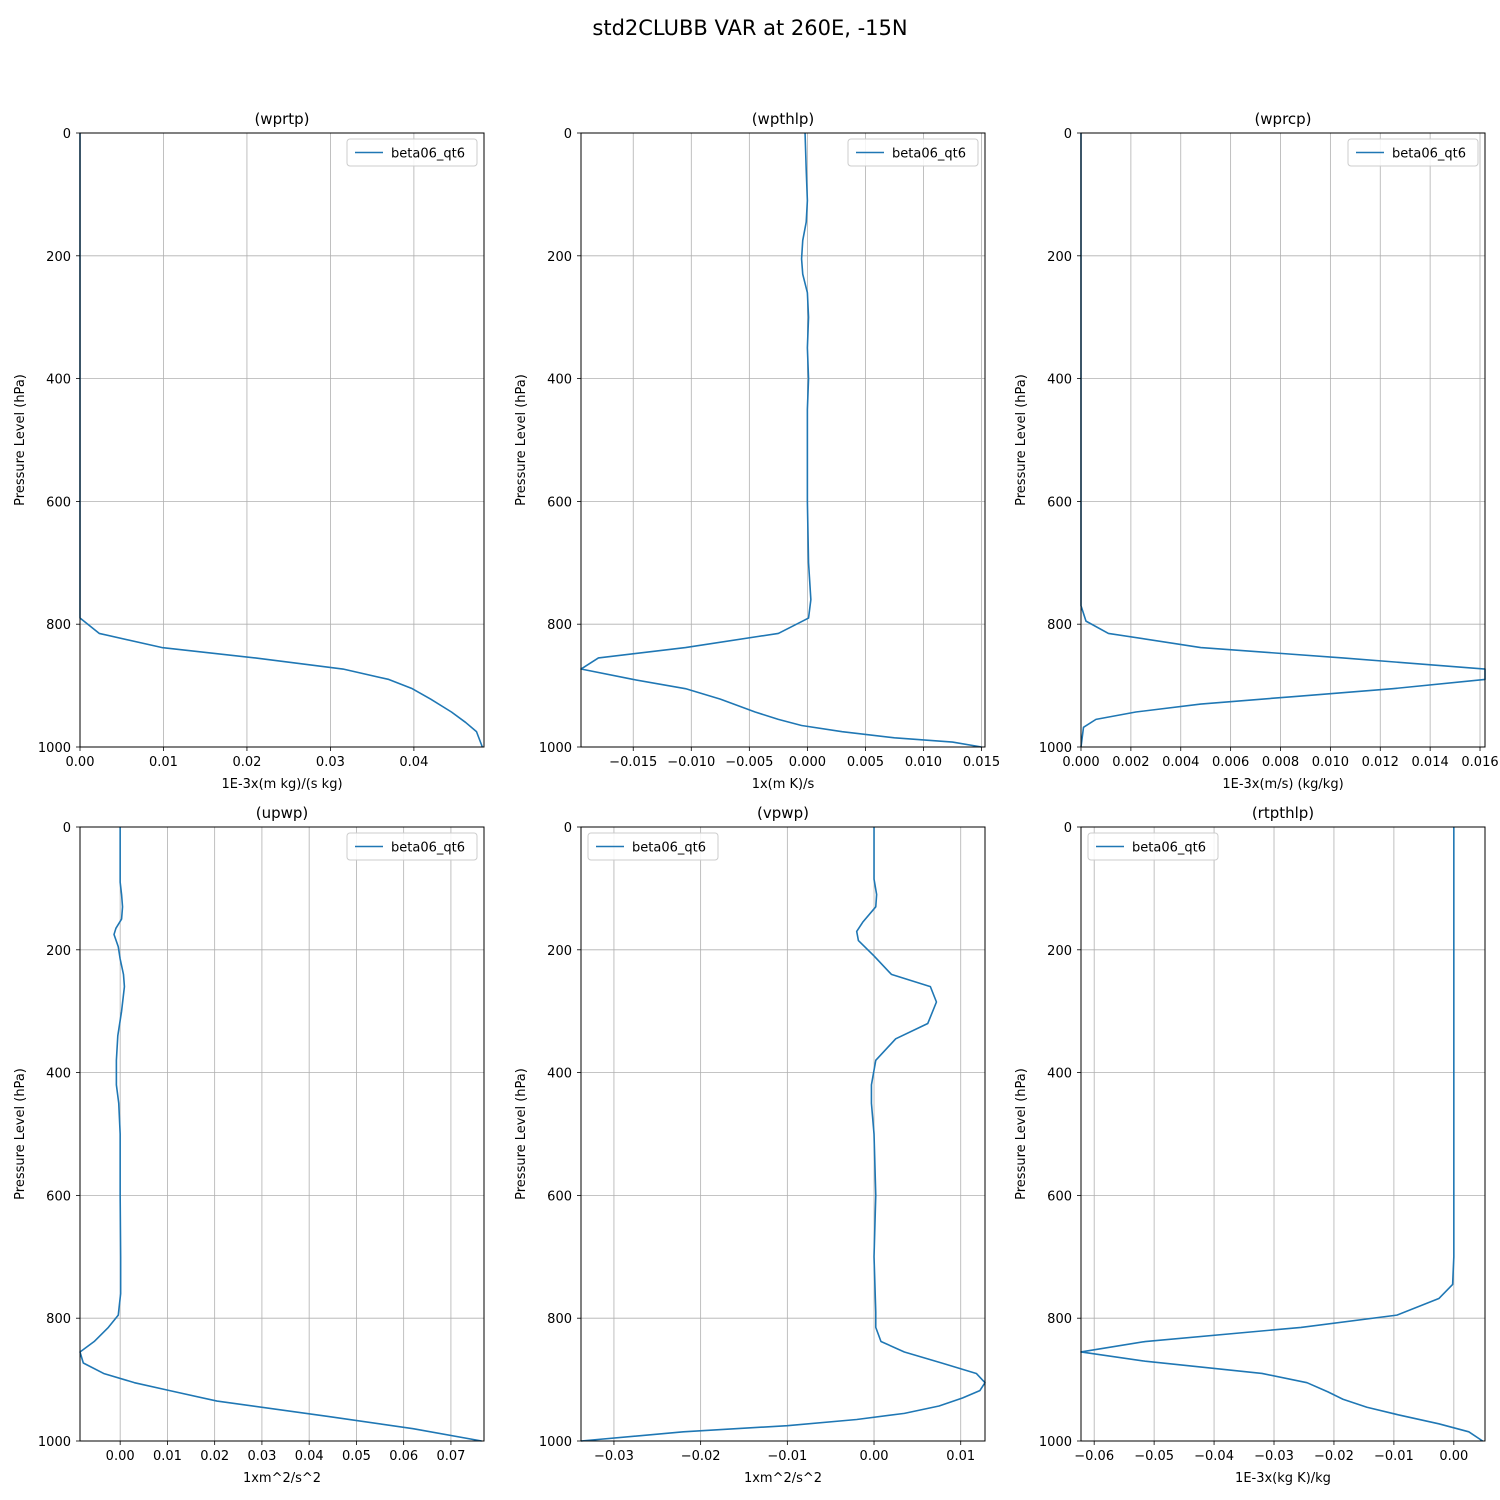 This screenshot has width=1500, height=1500. What do you see at coordinates (783, 813) in the screenshot?
I see `panel-4-title: (vpwp)` at bounding box center [783, 813].